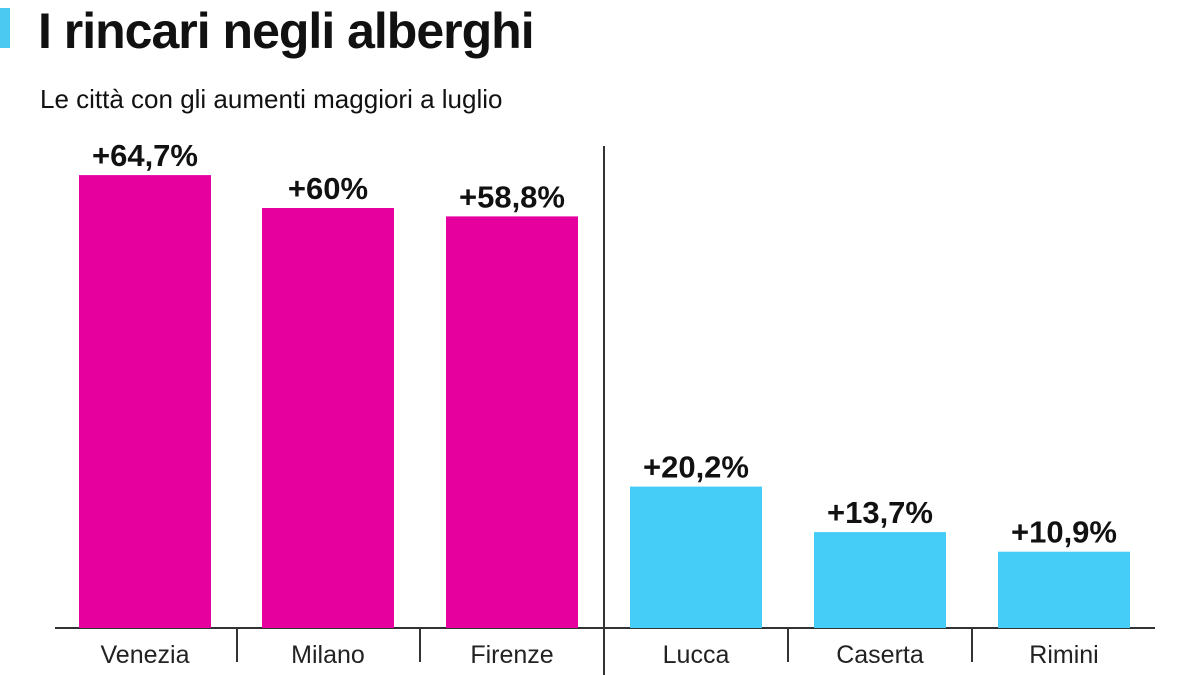 The width and height of the screenshot is (1200, 675). I want to click on title-accent-bar, so click(5, 28).